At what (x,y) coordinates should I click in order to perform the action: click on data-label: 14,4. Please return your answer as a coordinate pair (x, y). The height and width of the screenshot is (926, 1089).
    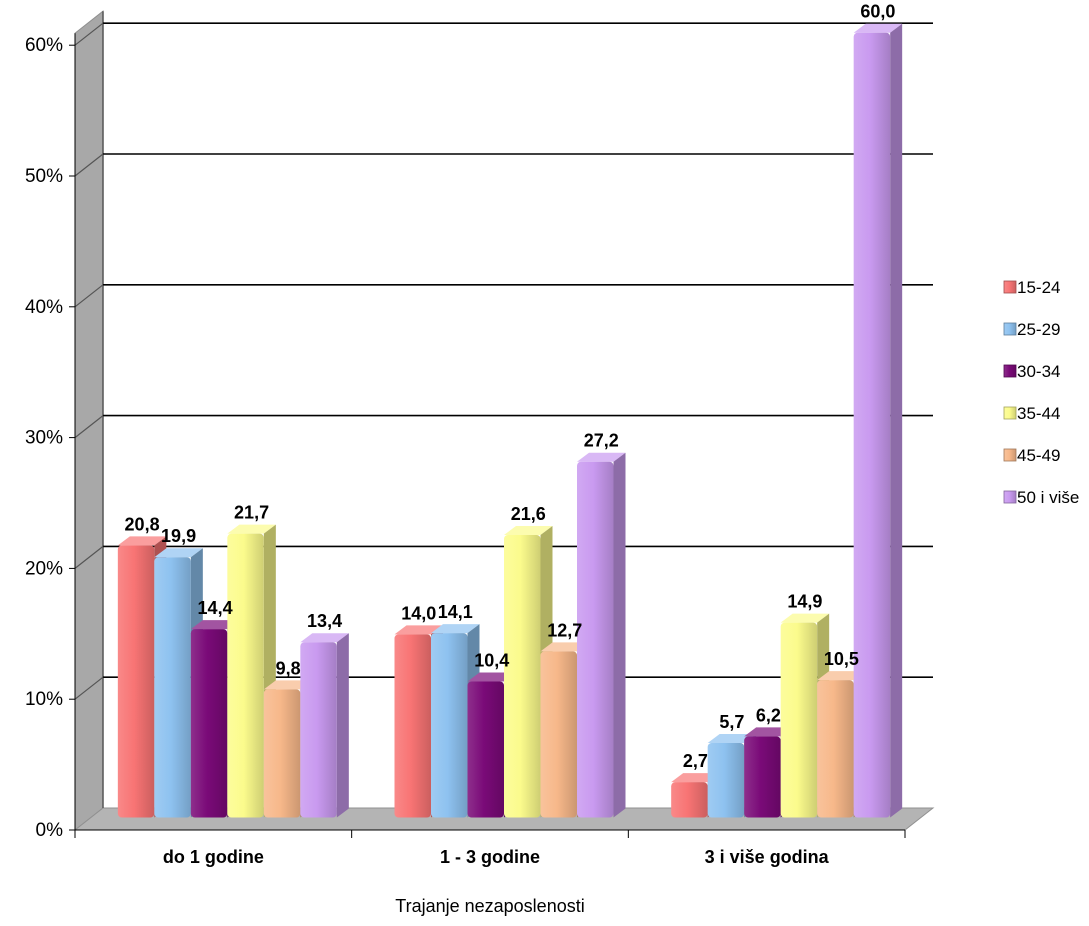
    Looking at the image, I should click on (215, 608).